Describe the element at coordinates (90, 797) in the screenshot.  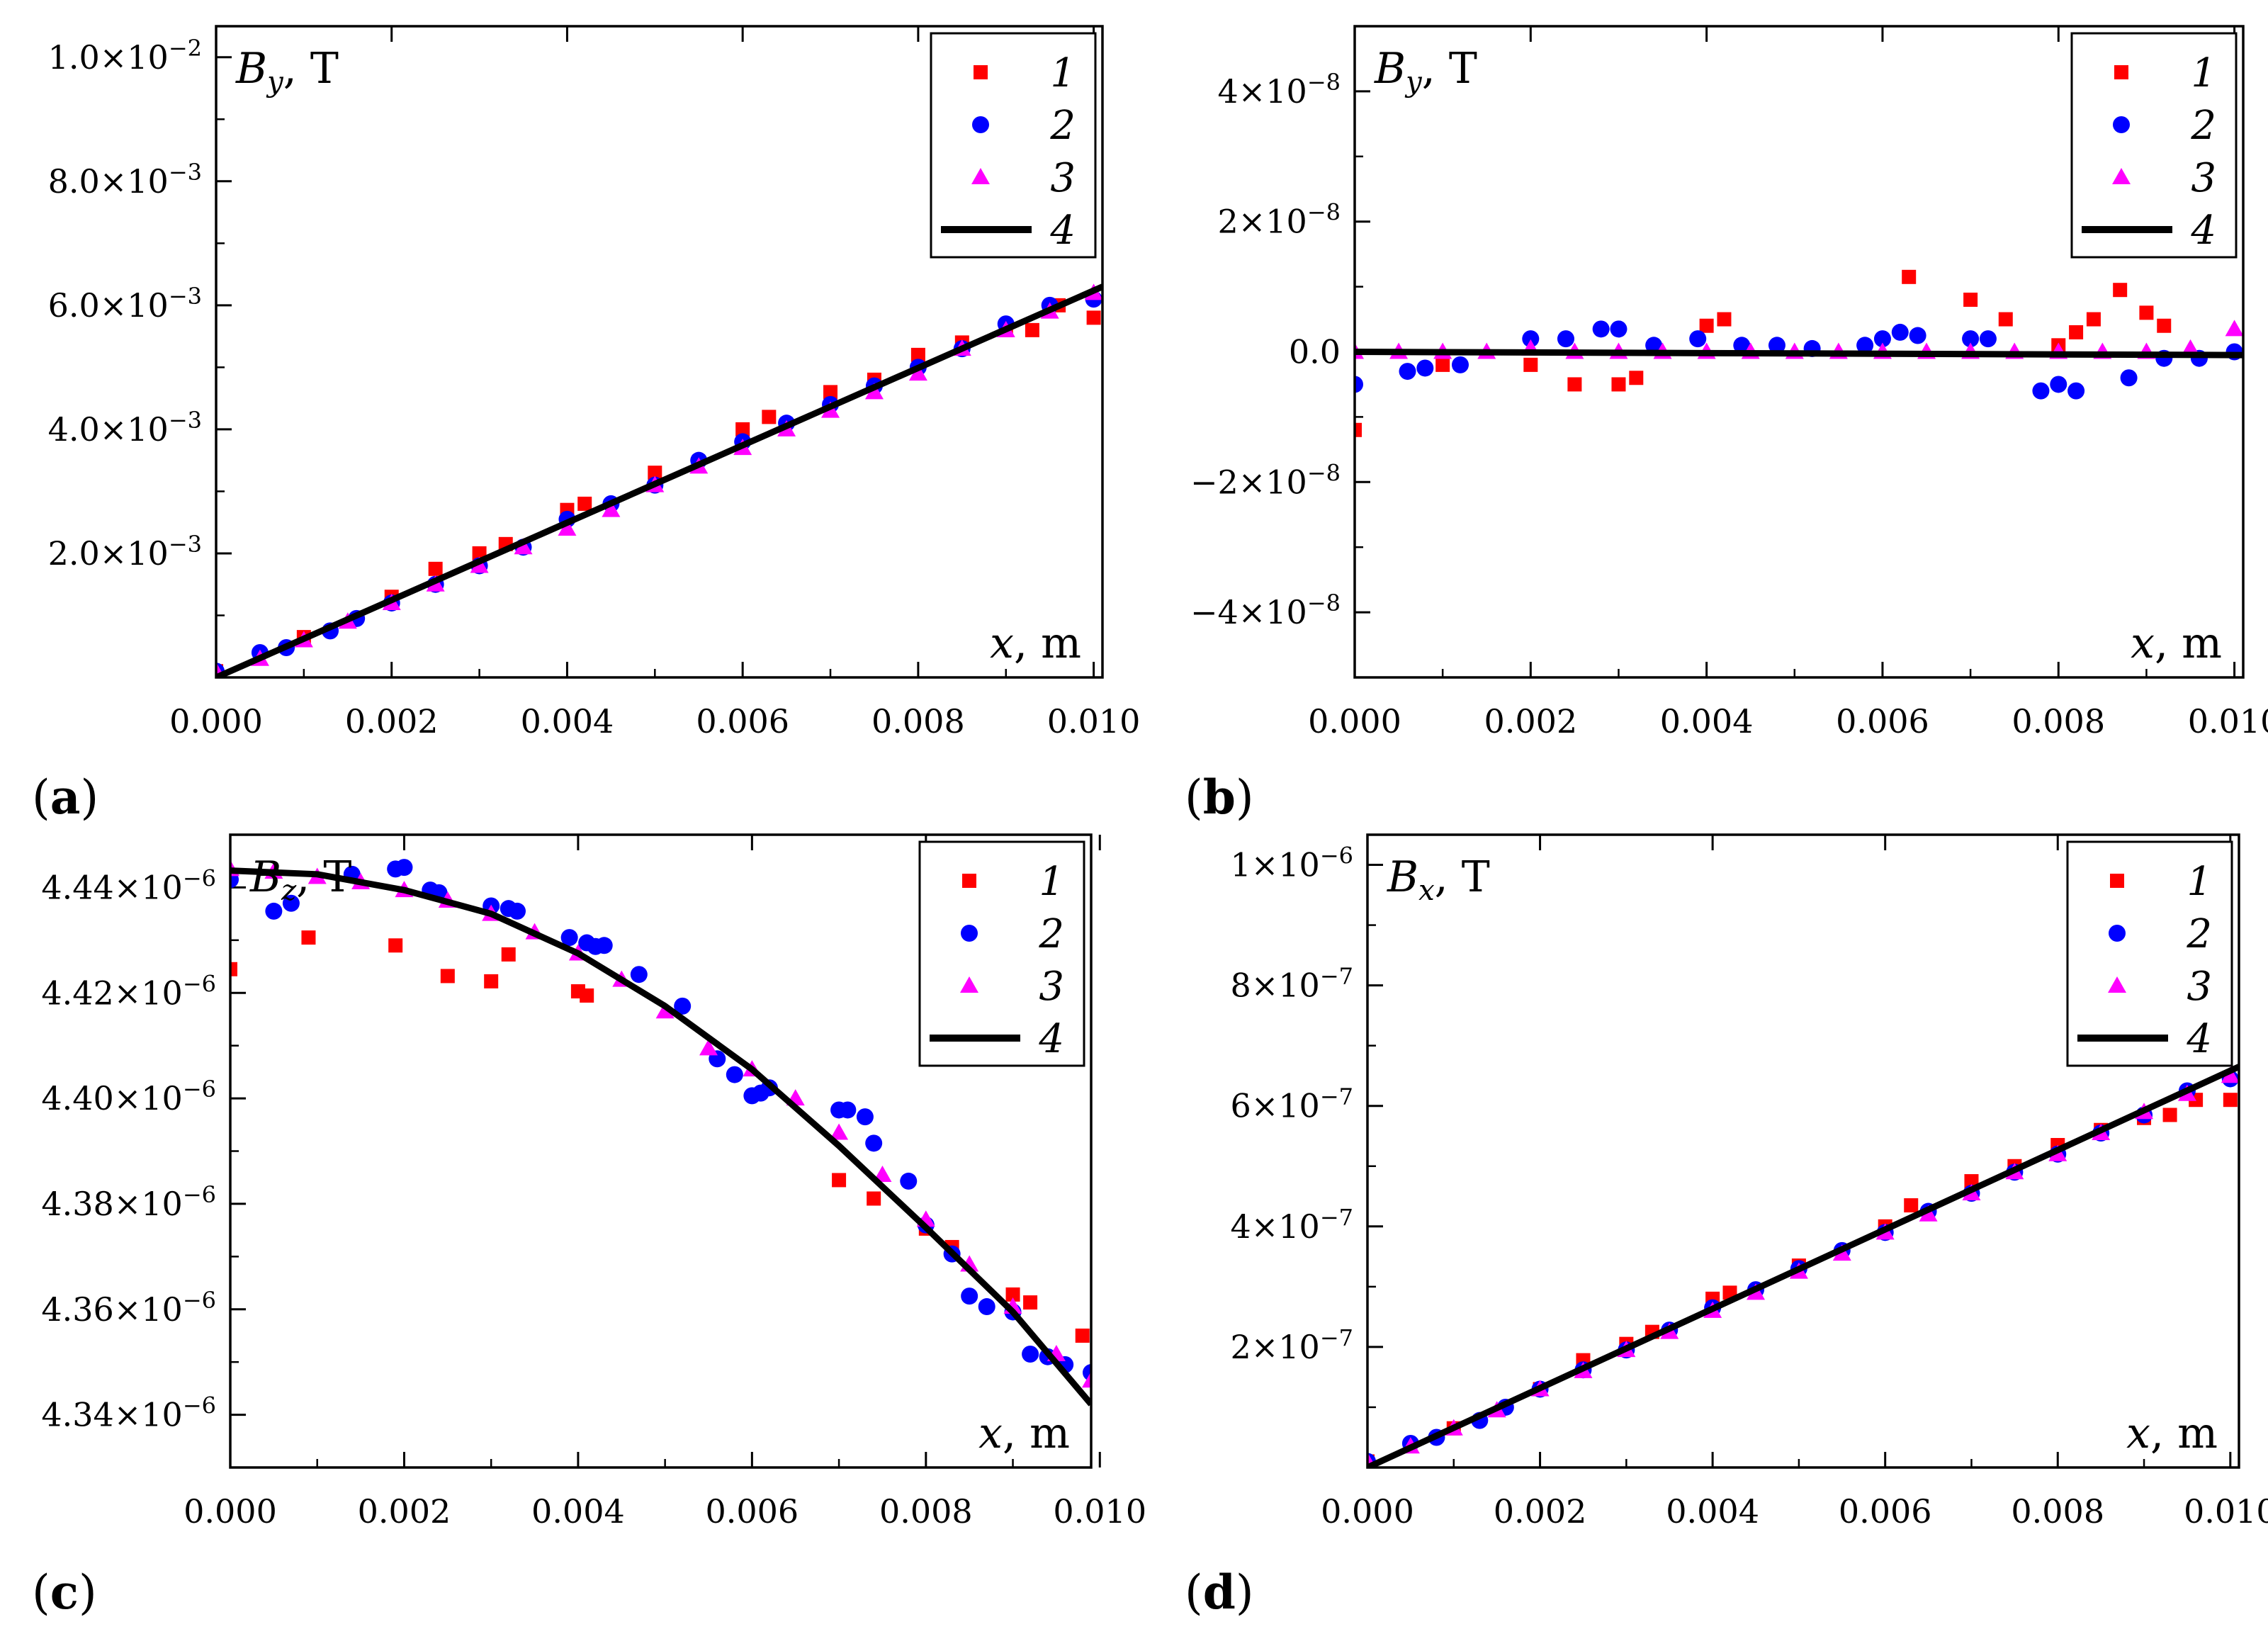
I see `panel-paren-close: )` at that location.